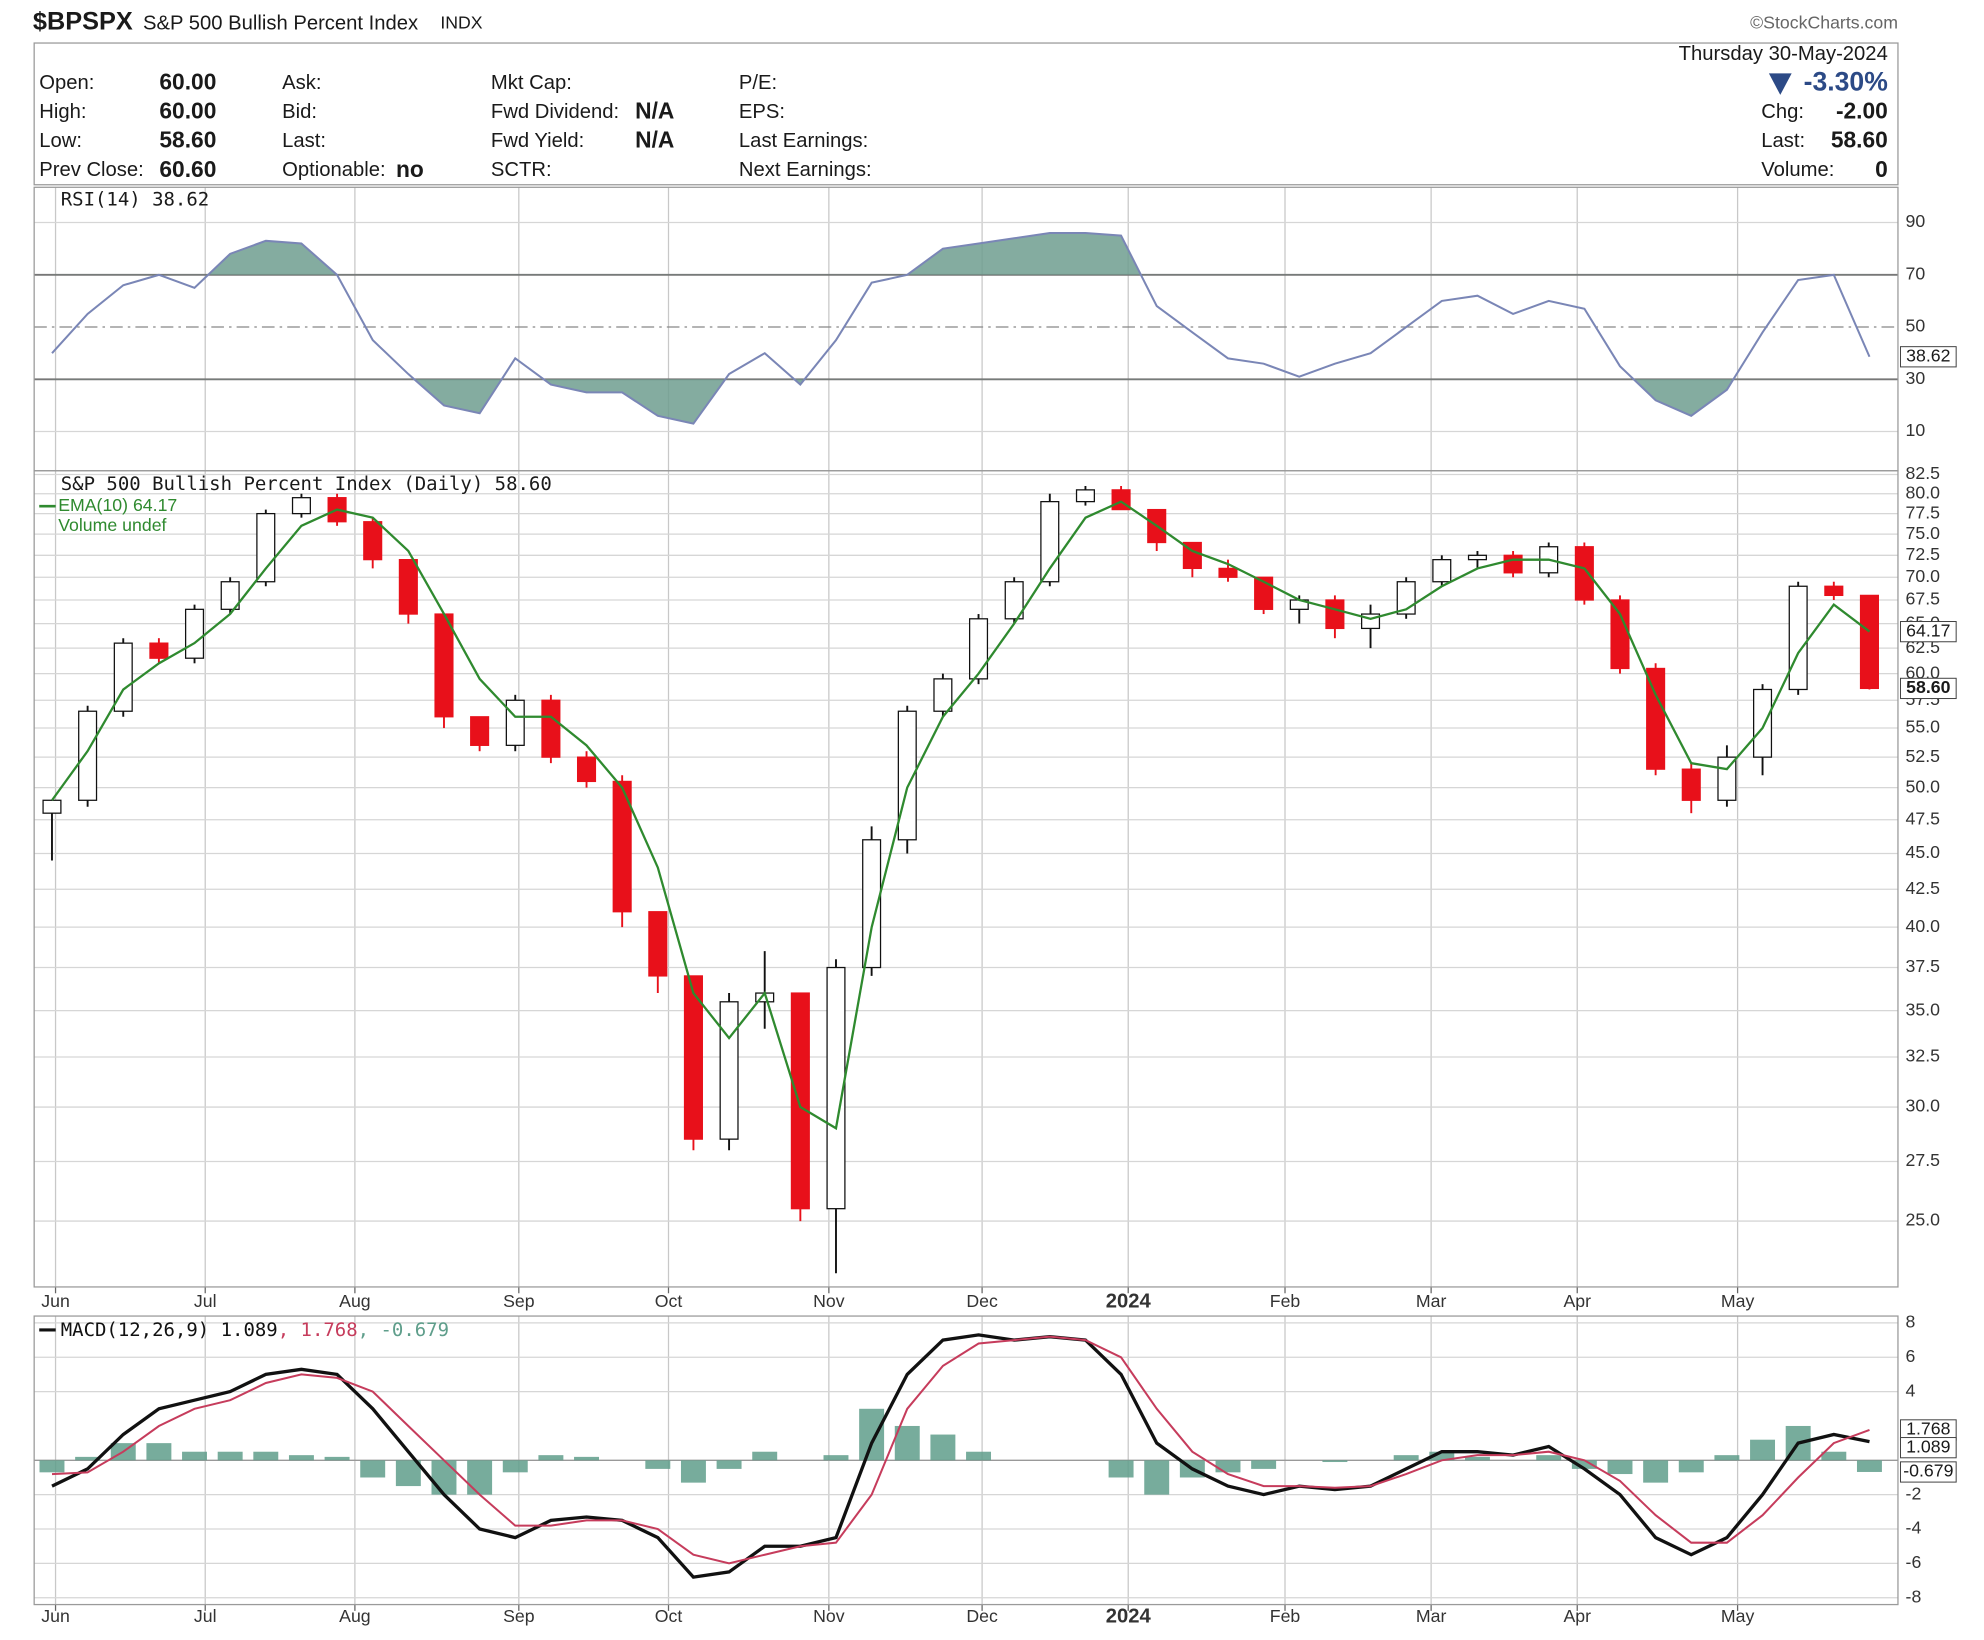  I want to click on symbol: $BPSPX, so click(83, 21).